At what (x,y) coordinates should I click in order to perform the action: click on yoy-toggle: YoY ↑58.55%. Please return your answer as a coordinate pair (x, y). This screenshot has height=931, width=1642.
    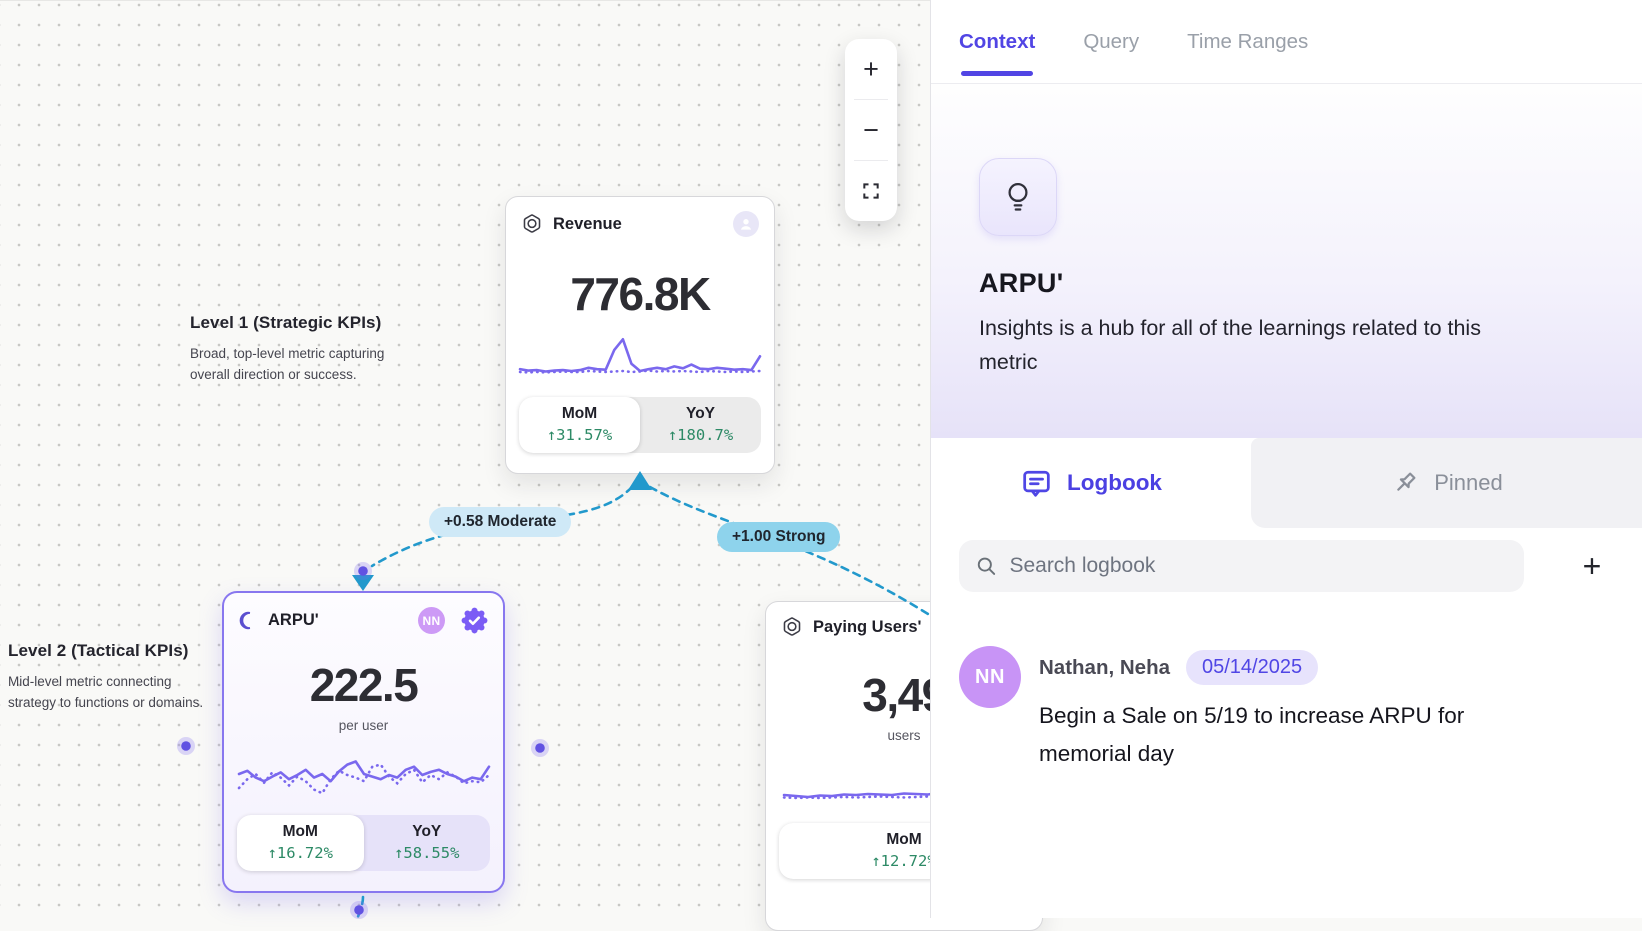
    Looking at the image, I should click on (427, 843).